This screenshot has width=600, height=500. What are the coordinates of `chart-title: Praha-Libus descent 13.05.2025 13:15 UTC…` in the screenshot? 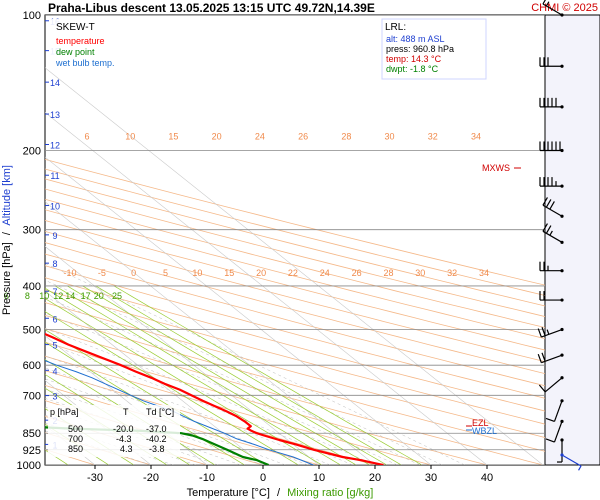 It's located at (211, 8).